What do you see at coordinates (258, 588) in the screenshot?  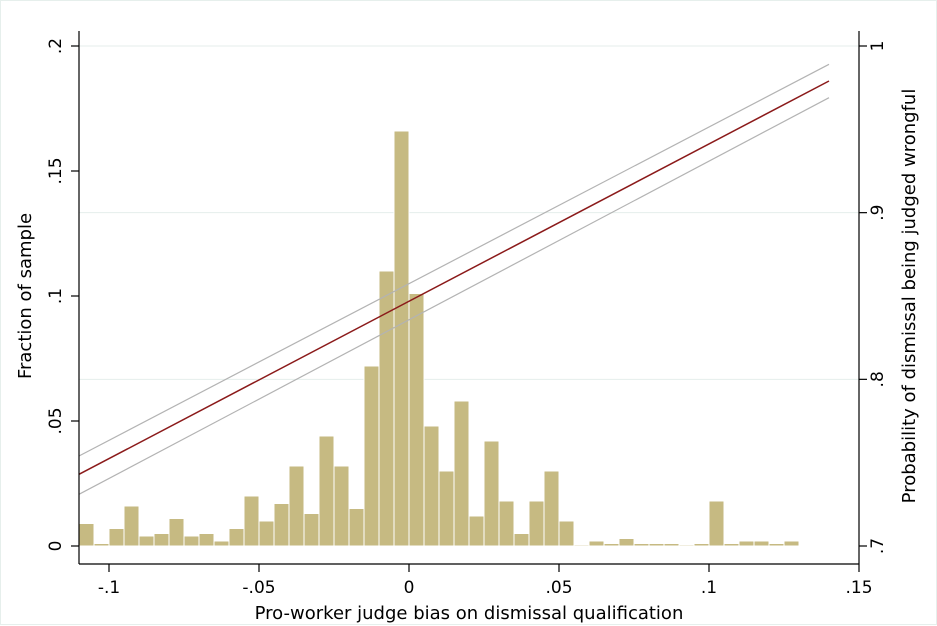 I see `x-tick-label: -.05` at bounding box center [258, 588].